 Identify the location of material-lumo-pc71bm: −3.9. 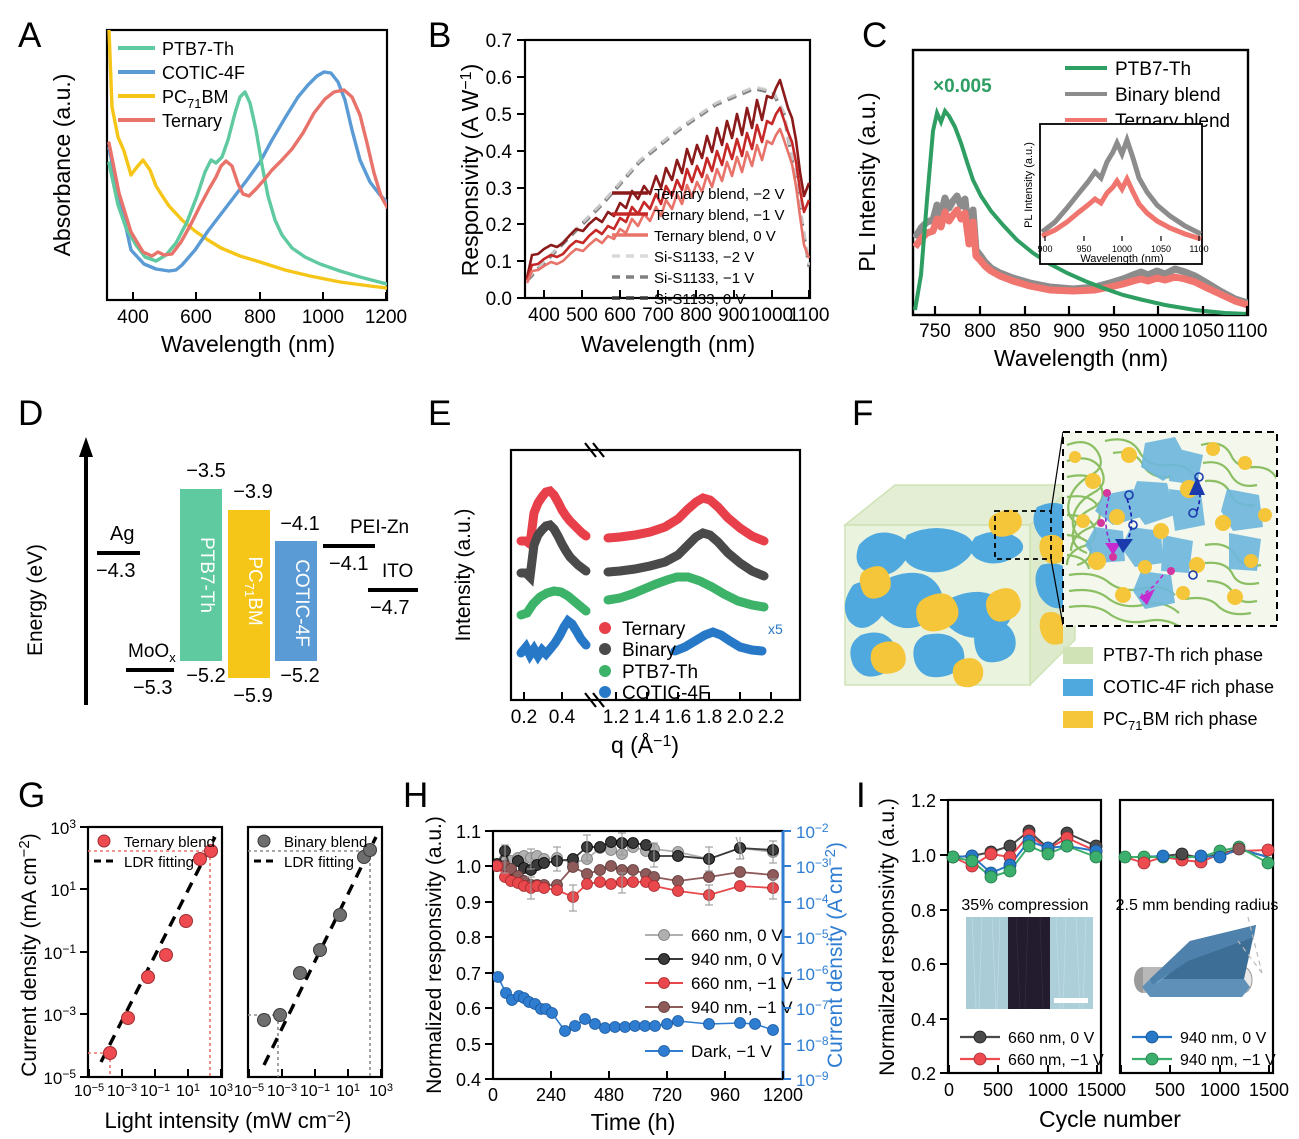
(252, 492).